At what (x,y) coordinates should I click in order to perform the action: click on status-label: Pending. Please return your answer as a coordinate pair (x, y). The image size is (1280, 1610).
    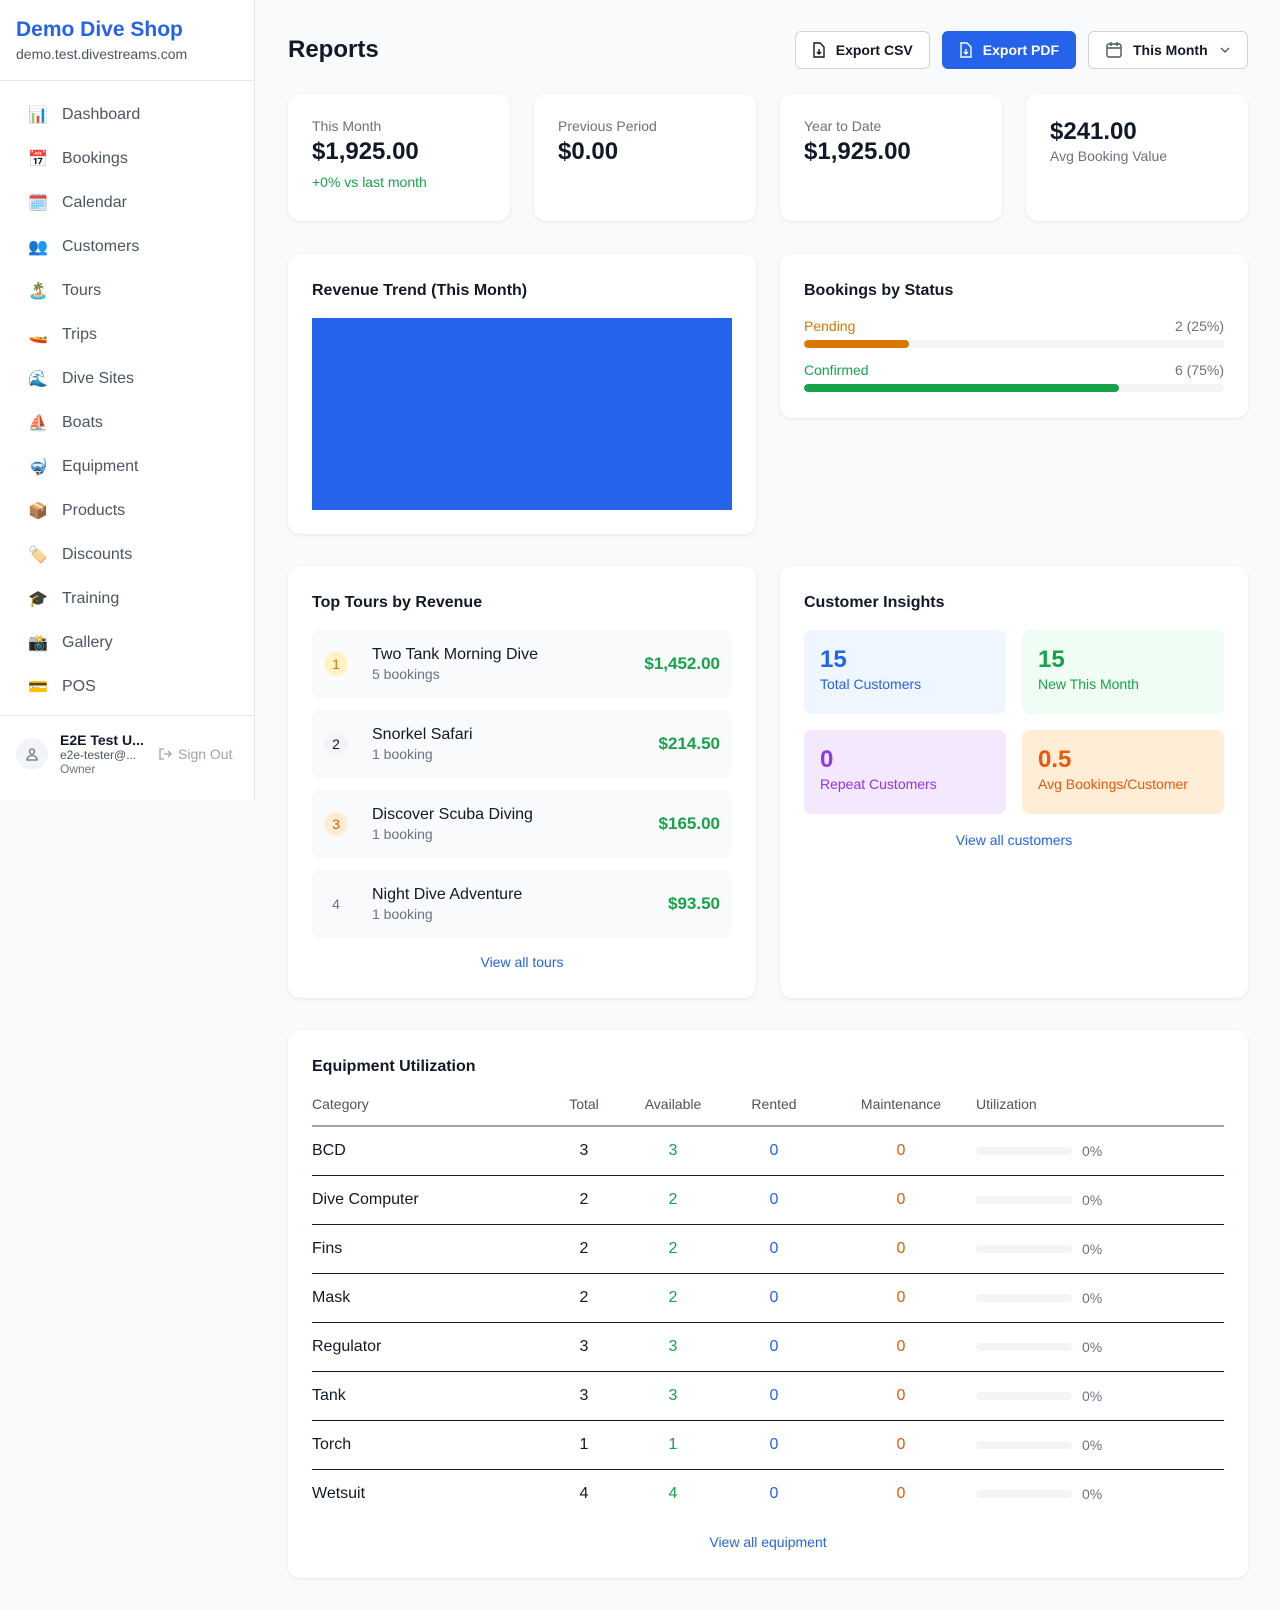
    Looking at the image, I should click on (830, 326).